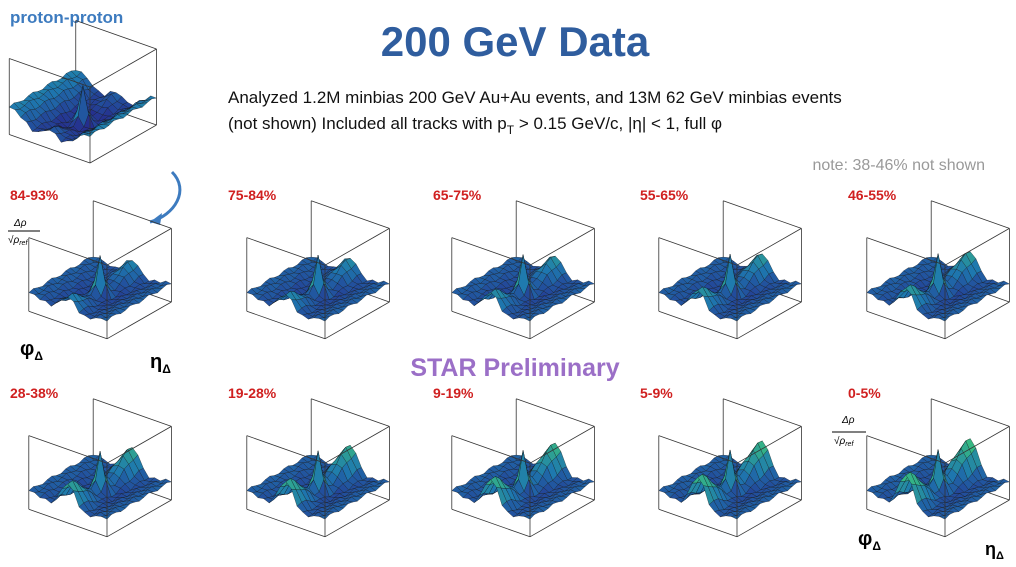 This screenshot has height=567, width=1016. Describe the element at coordinates (618, 123) in the screenshot. I see `text-part: > 0.15 GeV/c, |η| < 1, full φ` at that location.